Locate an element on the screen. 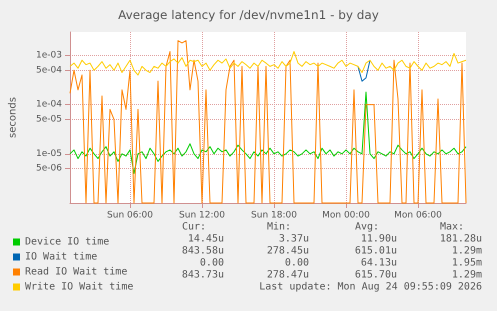  text: Min: is located at coordinates (279, 227).